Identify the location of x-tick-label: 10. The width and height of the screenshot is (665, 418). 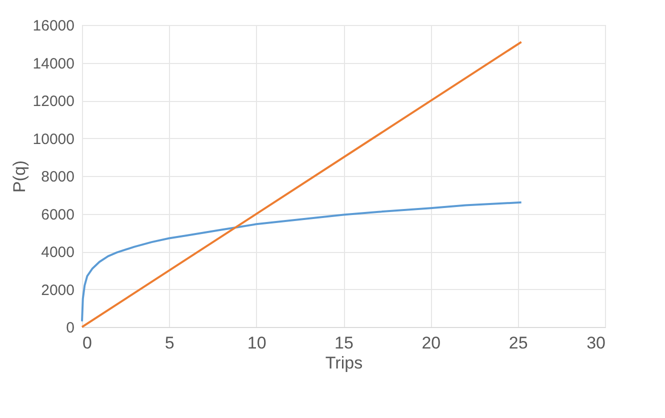
(256, 343).